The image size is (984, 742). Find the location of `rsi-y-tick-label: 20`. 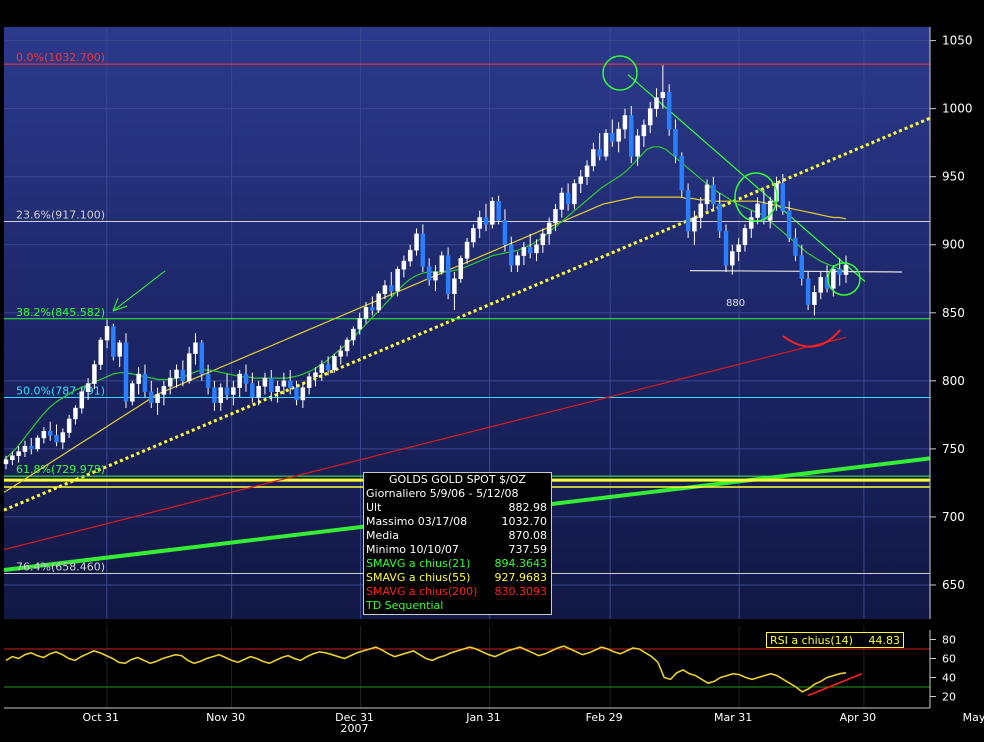

rsi-y-tick-label: 20 is located at coordinates (949, 697).